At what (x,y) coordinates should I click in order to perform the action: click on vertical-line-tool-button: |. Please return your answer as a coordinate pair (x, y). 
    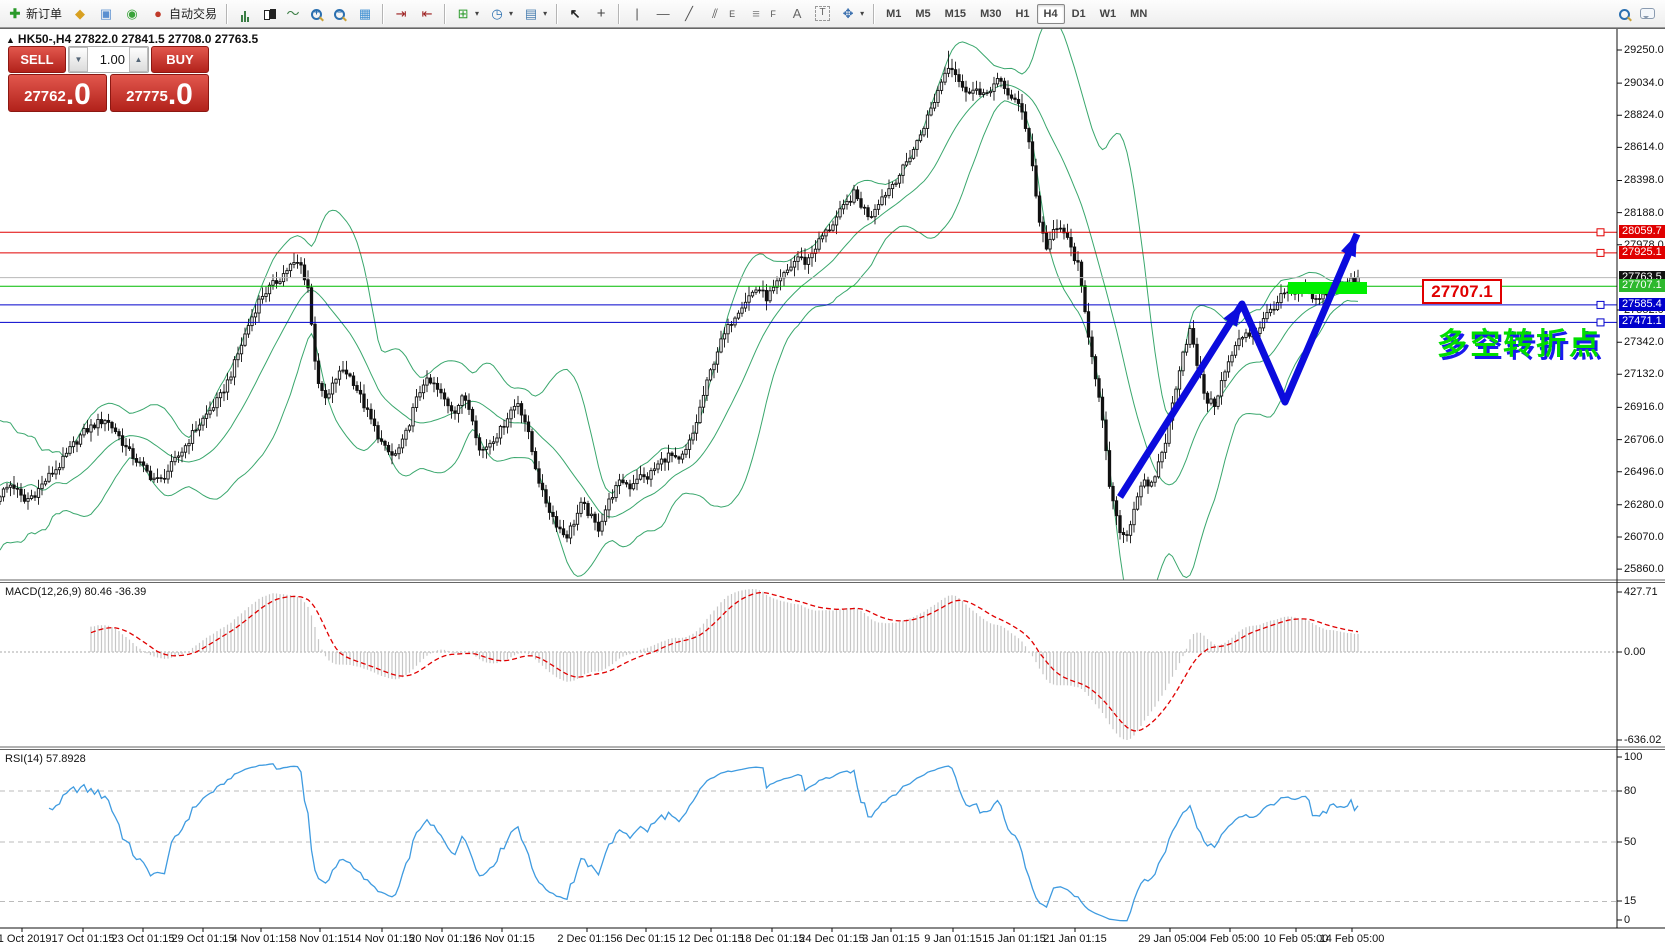
    Looking at the image, I should click on (637, 14).